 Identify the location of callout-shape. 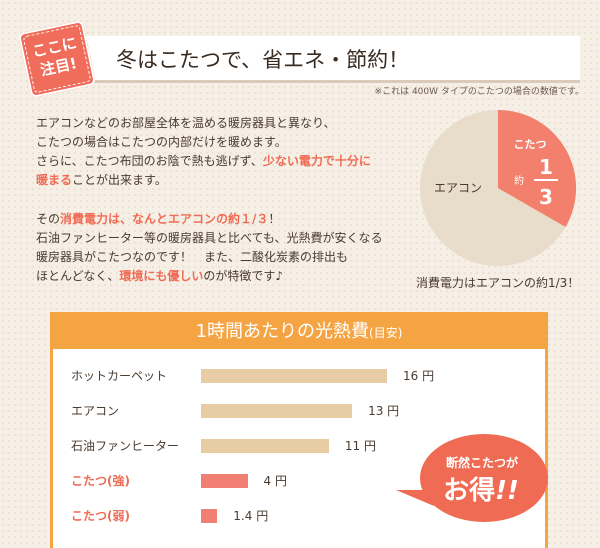
(484, 478).